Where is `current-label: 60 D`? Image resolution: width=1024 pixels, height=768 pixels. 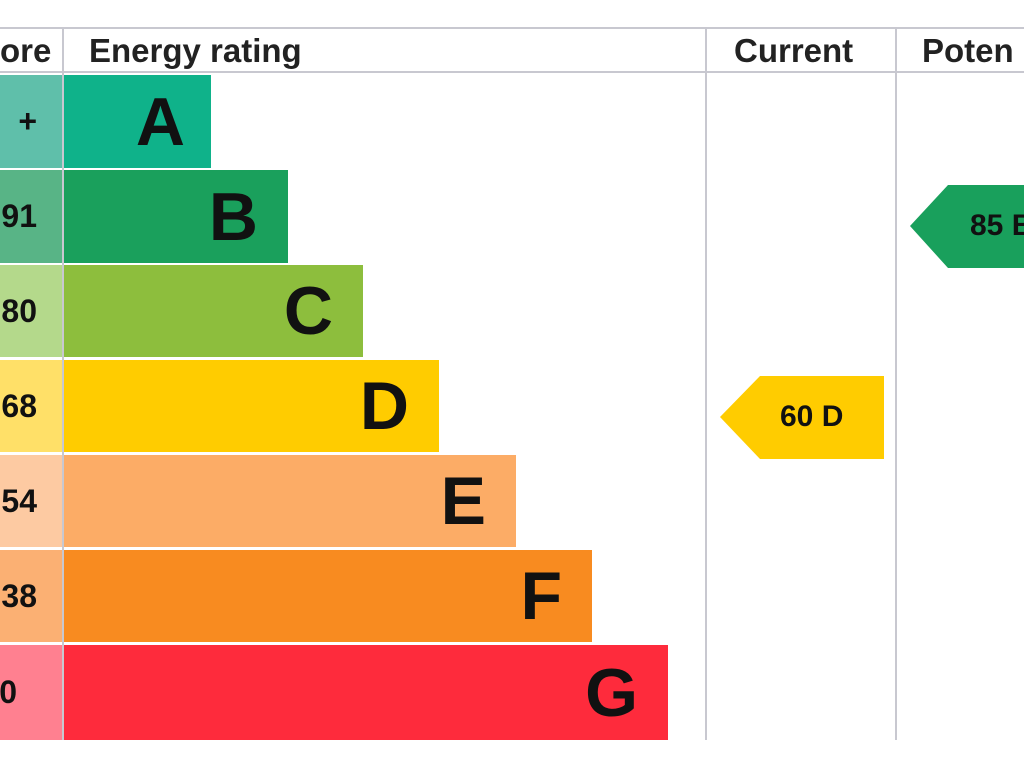
current-label: 60 D is located at coordinates (812, 416).